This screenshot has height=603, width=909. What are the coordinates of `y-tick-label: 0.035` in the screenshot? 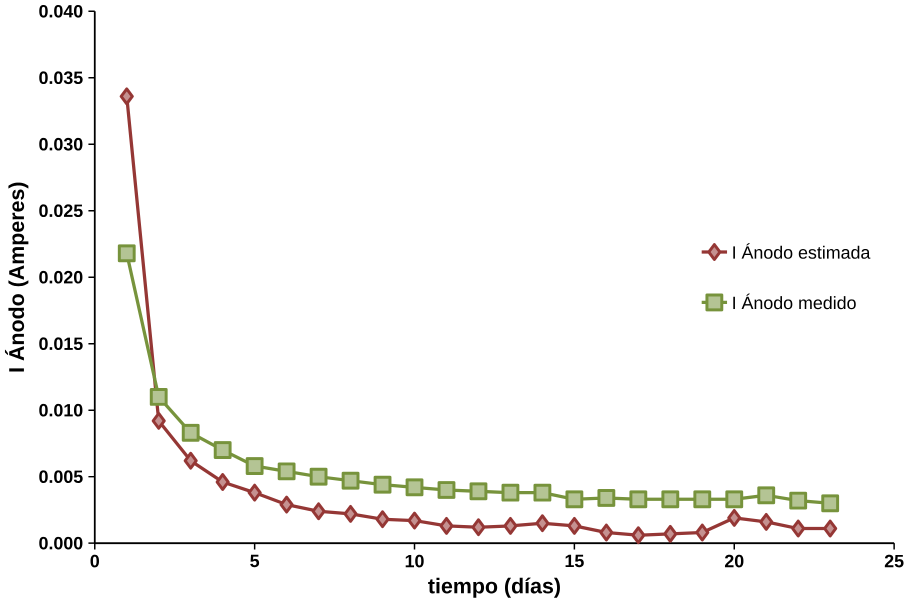 It's located at (61, 78).